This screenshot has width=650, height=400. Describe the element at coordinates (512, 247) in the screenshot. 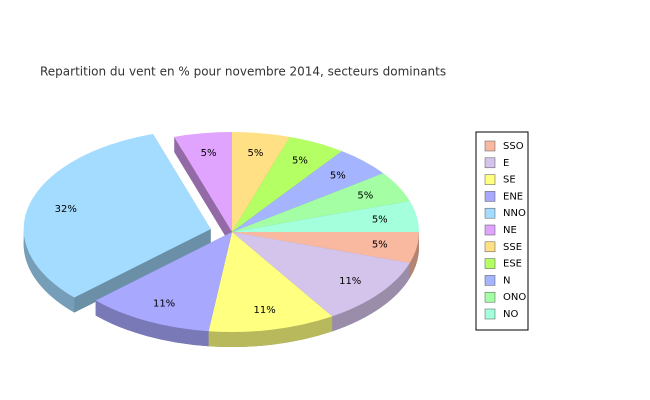

I see `legend-label: SSE` at that location.